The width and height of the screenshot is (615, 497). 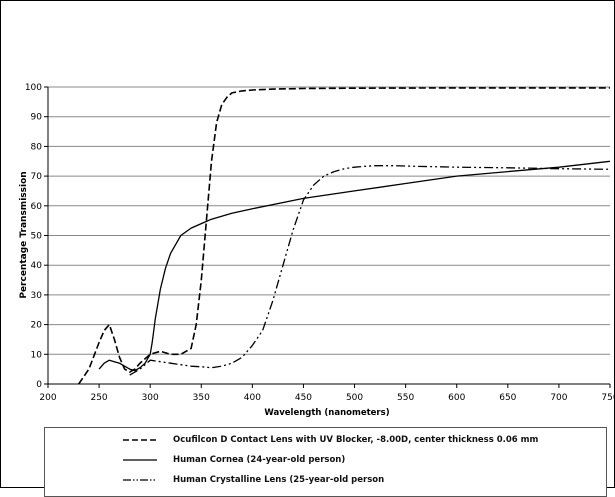 What do you see at coordinates (558, 398) in the screenshot?
I see `x-tick-label: 700` at bounding box center [558, 398].